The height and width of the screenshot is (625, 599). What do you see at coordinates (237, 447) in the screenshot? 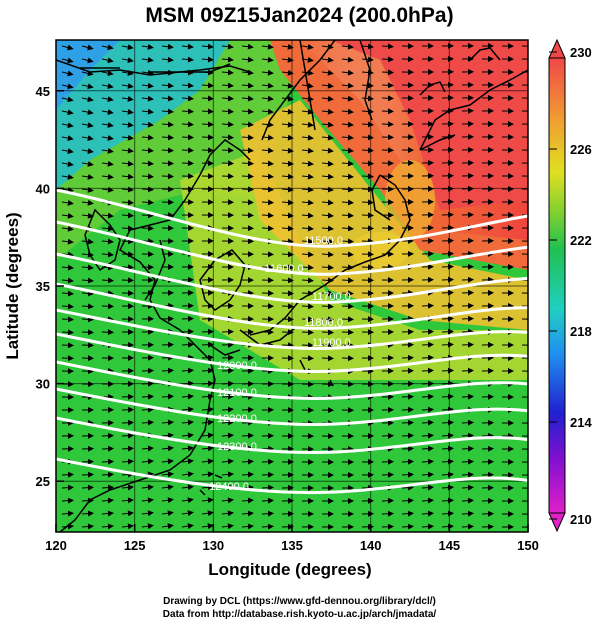
I see `contour-label: 12300.0` at bounding box center [237, 447].